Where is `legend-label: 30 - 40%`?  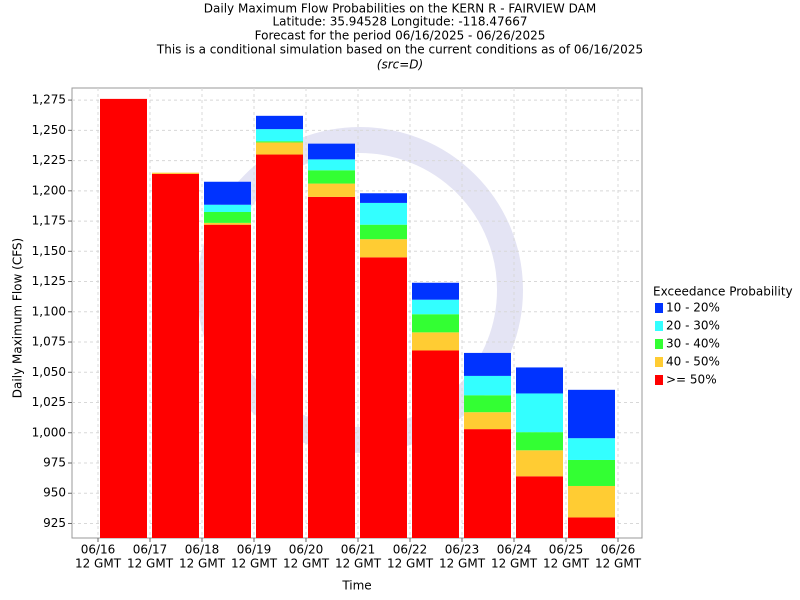
legend-label: 30 - 40% is located at coordinates (693, 344).